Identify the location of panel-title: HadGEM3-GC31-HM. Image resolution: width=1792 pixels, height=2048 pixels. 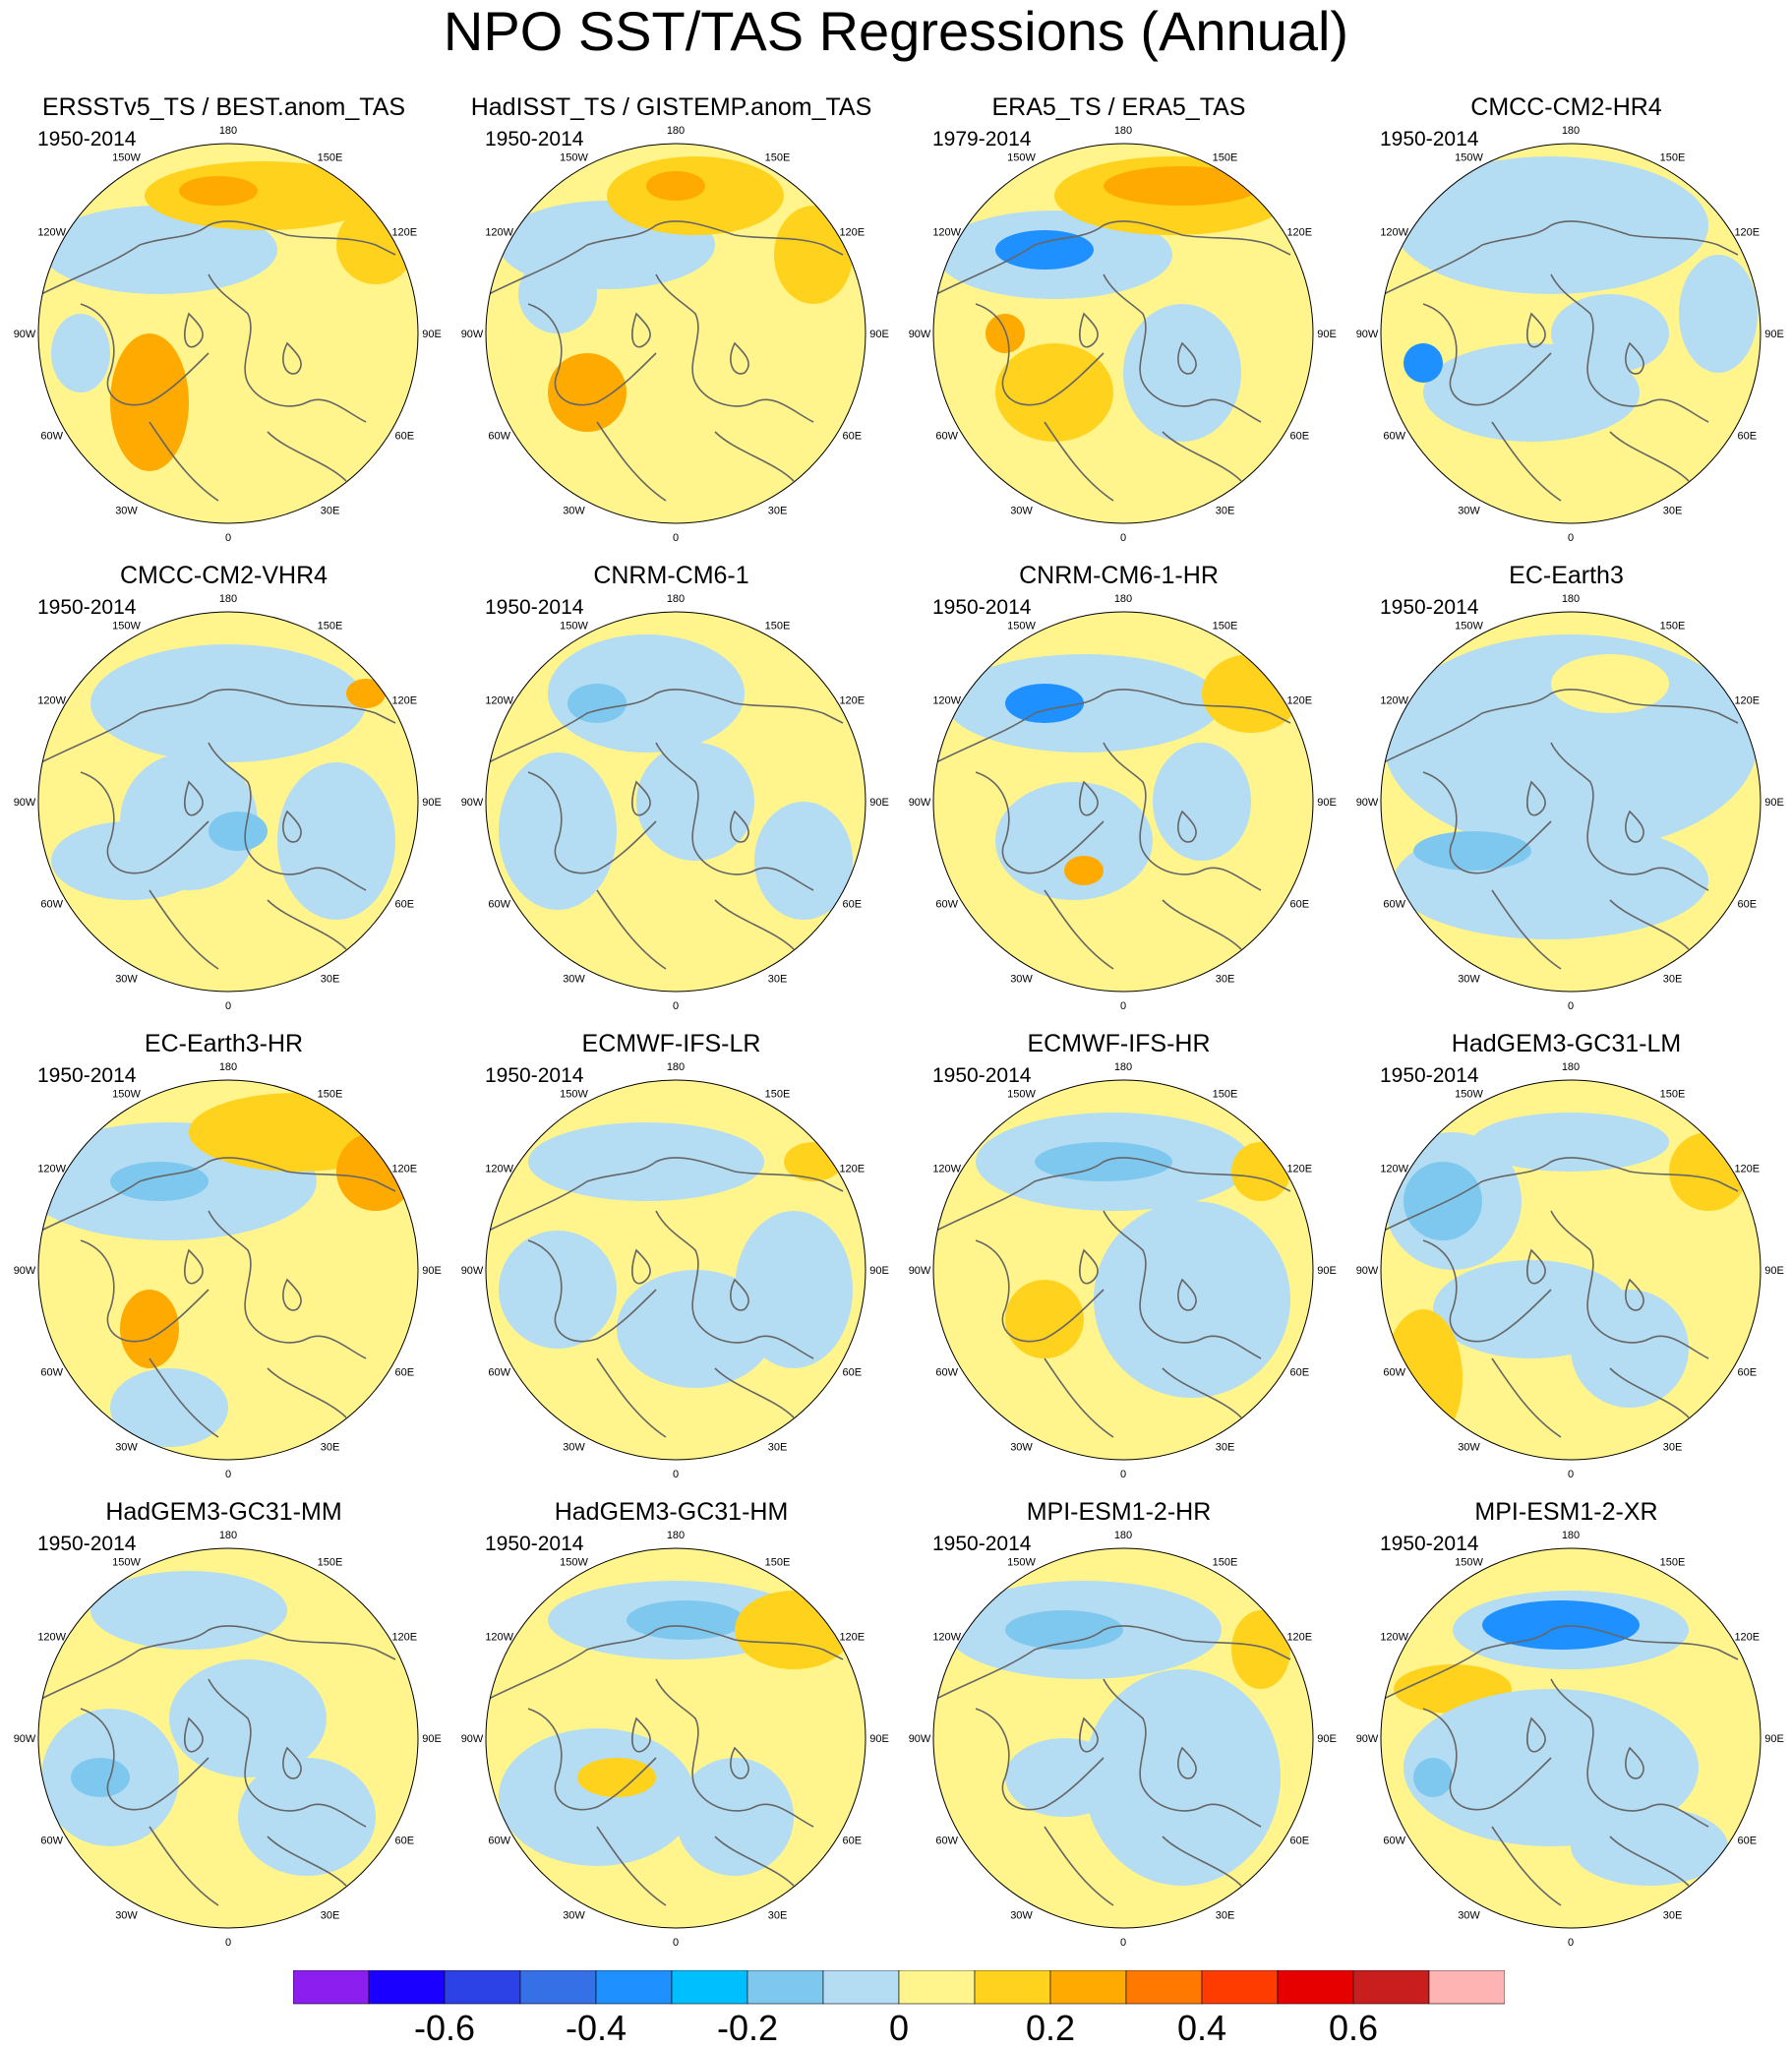
(671, 1512).